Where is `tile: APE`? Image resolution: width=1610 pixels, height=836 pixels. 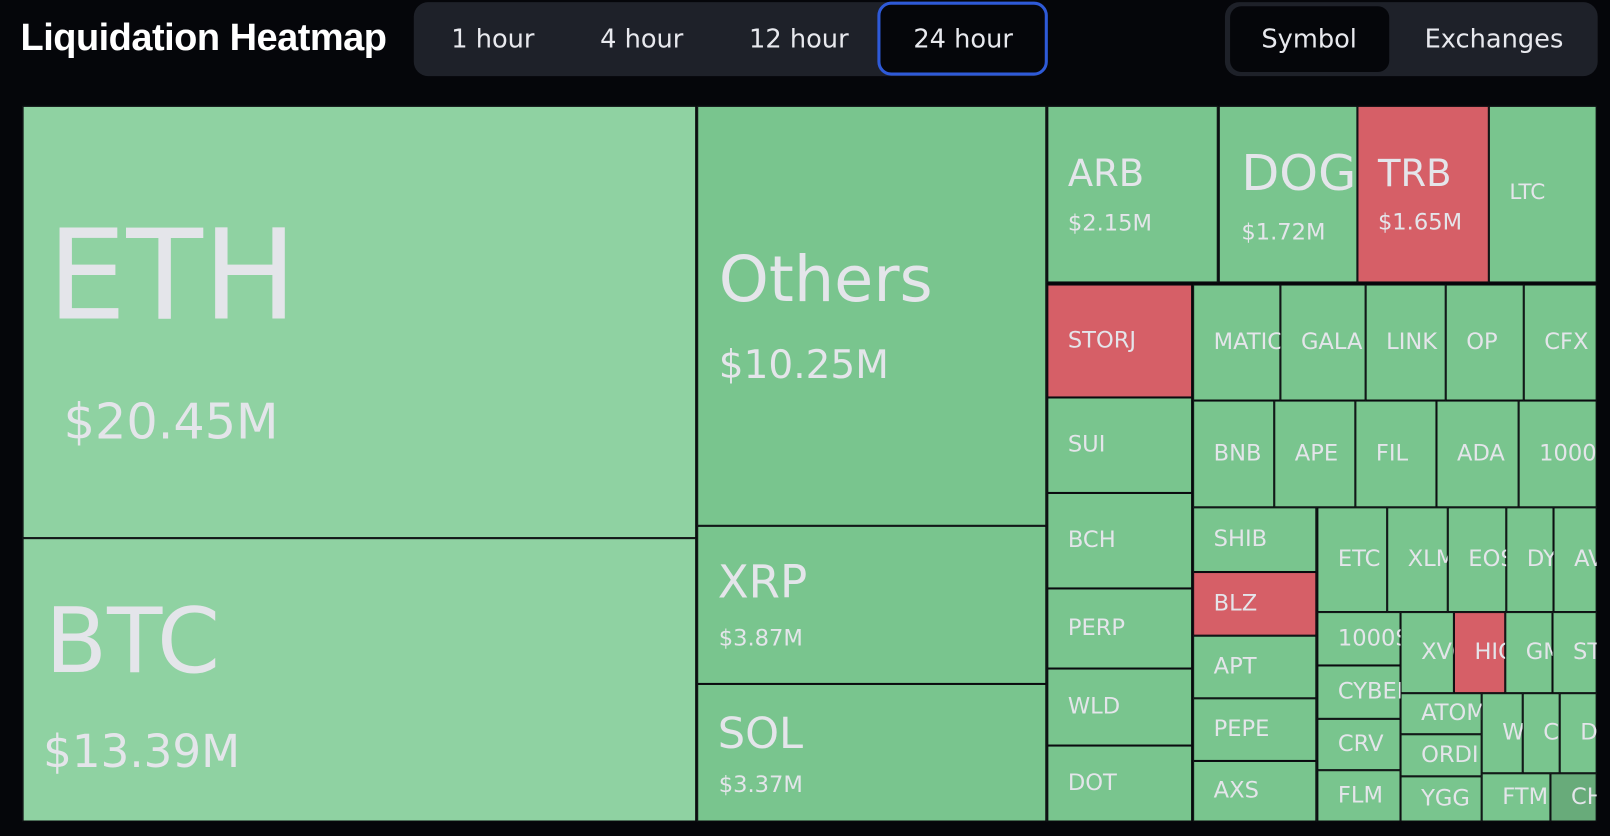
tile: APE is located at coordinates (1315, 454).